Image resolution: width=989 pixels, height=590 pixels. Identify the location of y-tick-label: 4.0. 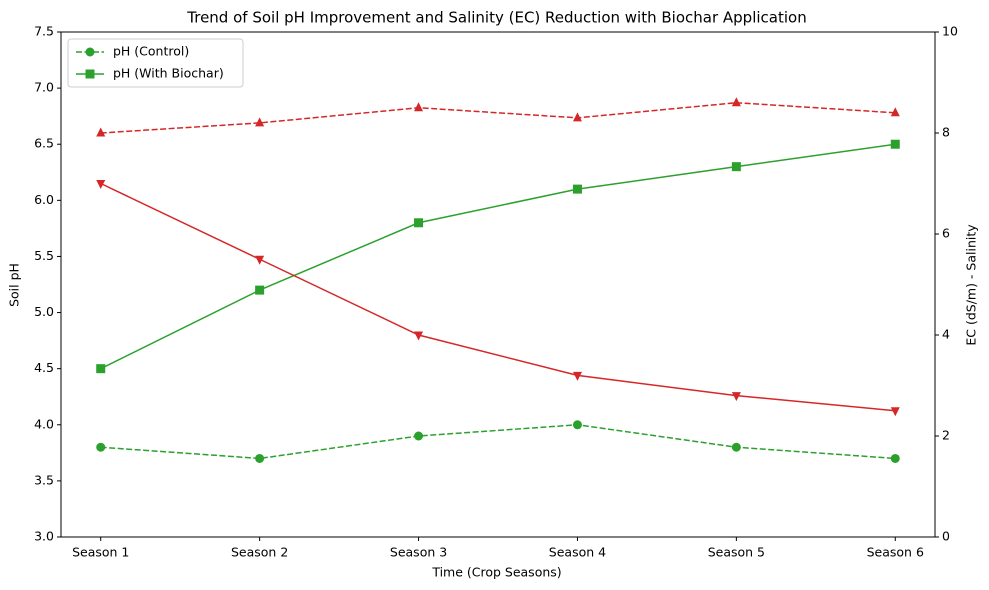
(44, 423).